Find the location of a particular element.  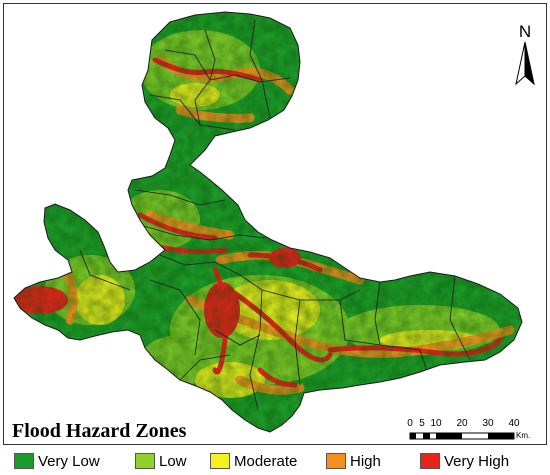

scale-tick: 10 is located at coordinates (436, 423).